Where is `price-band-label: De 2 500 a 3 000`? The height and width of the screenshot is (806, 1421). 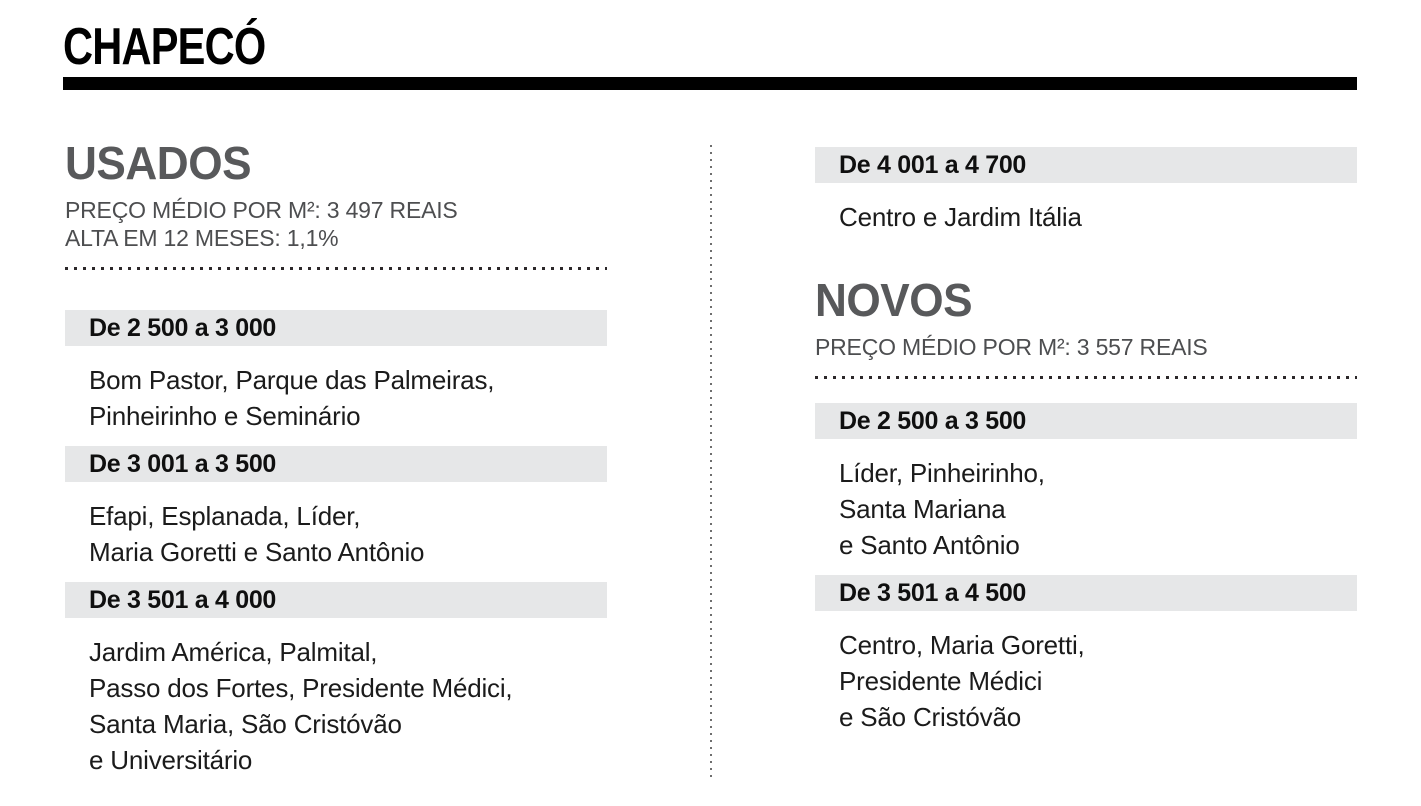
price-band-label: De 2 500 a 3 000 is located at coordinates (183, 327).